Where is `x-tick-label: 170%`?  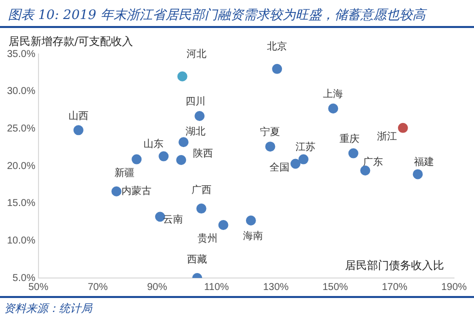 x-tick-label: 170% is located at coordinates (395, 287).